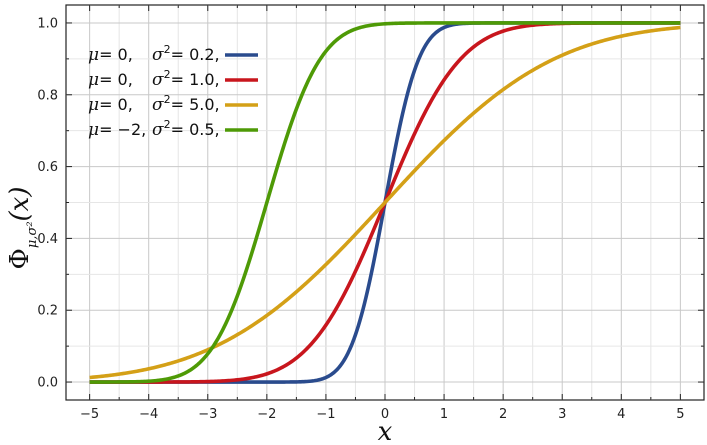 The height and width of the screenshot is (445, 707). Describe the element at coordinates (47, 311) in the screenshot. I see `y-tick-label: 0.2` at that location.